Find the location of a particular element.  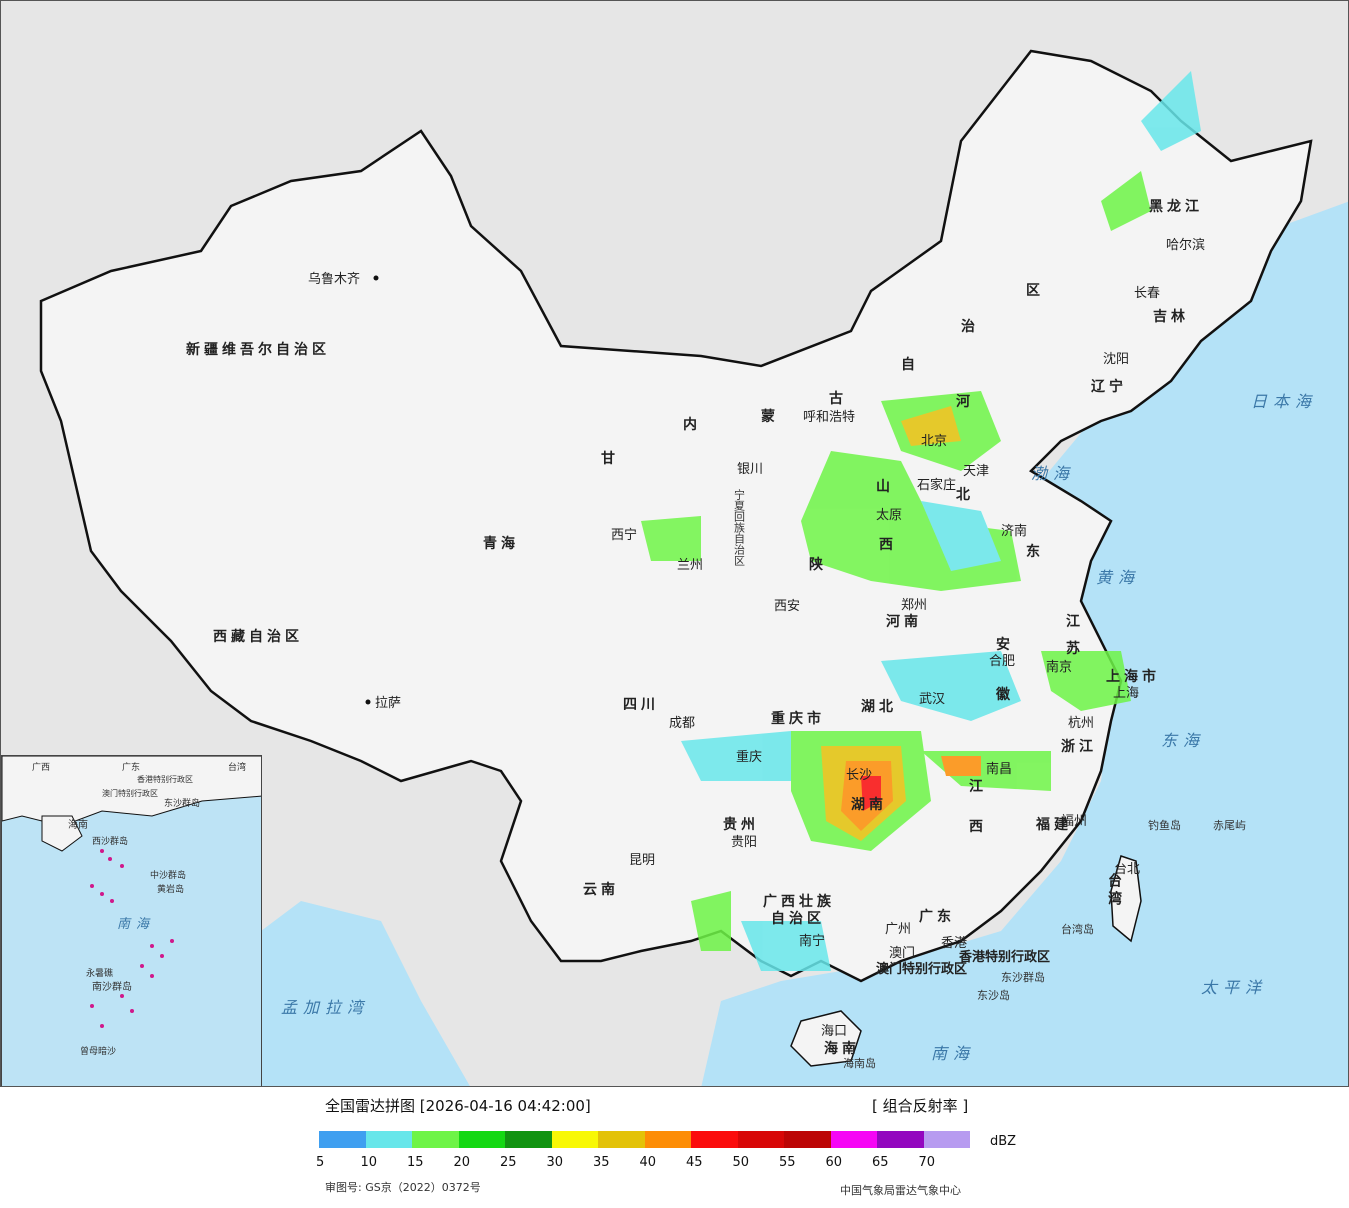

label-shaan: 陕 is located at coordinates (818, 564).